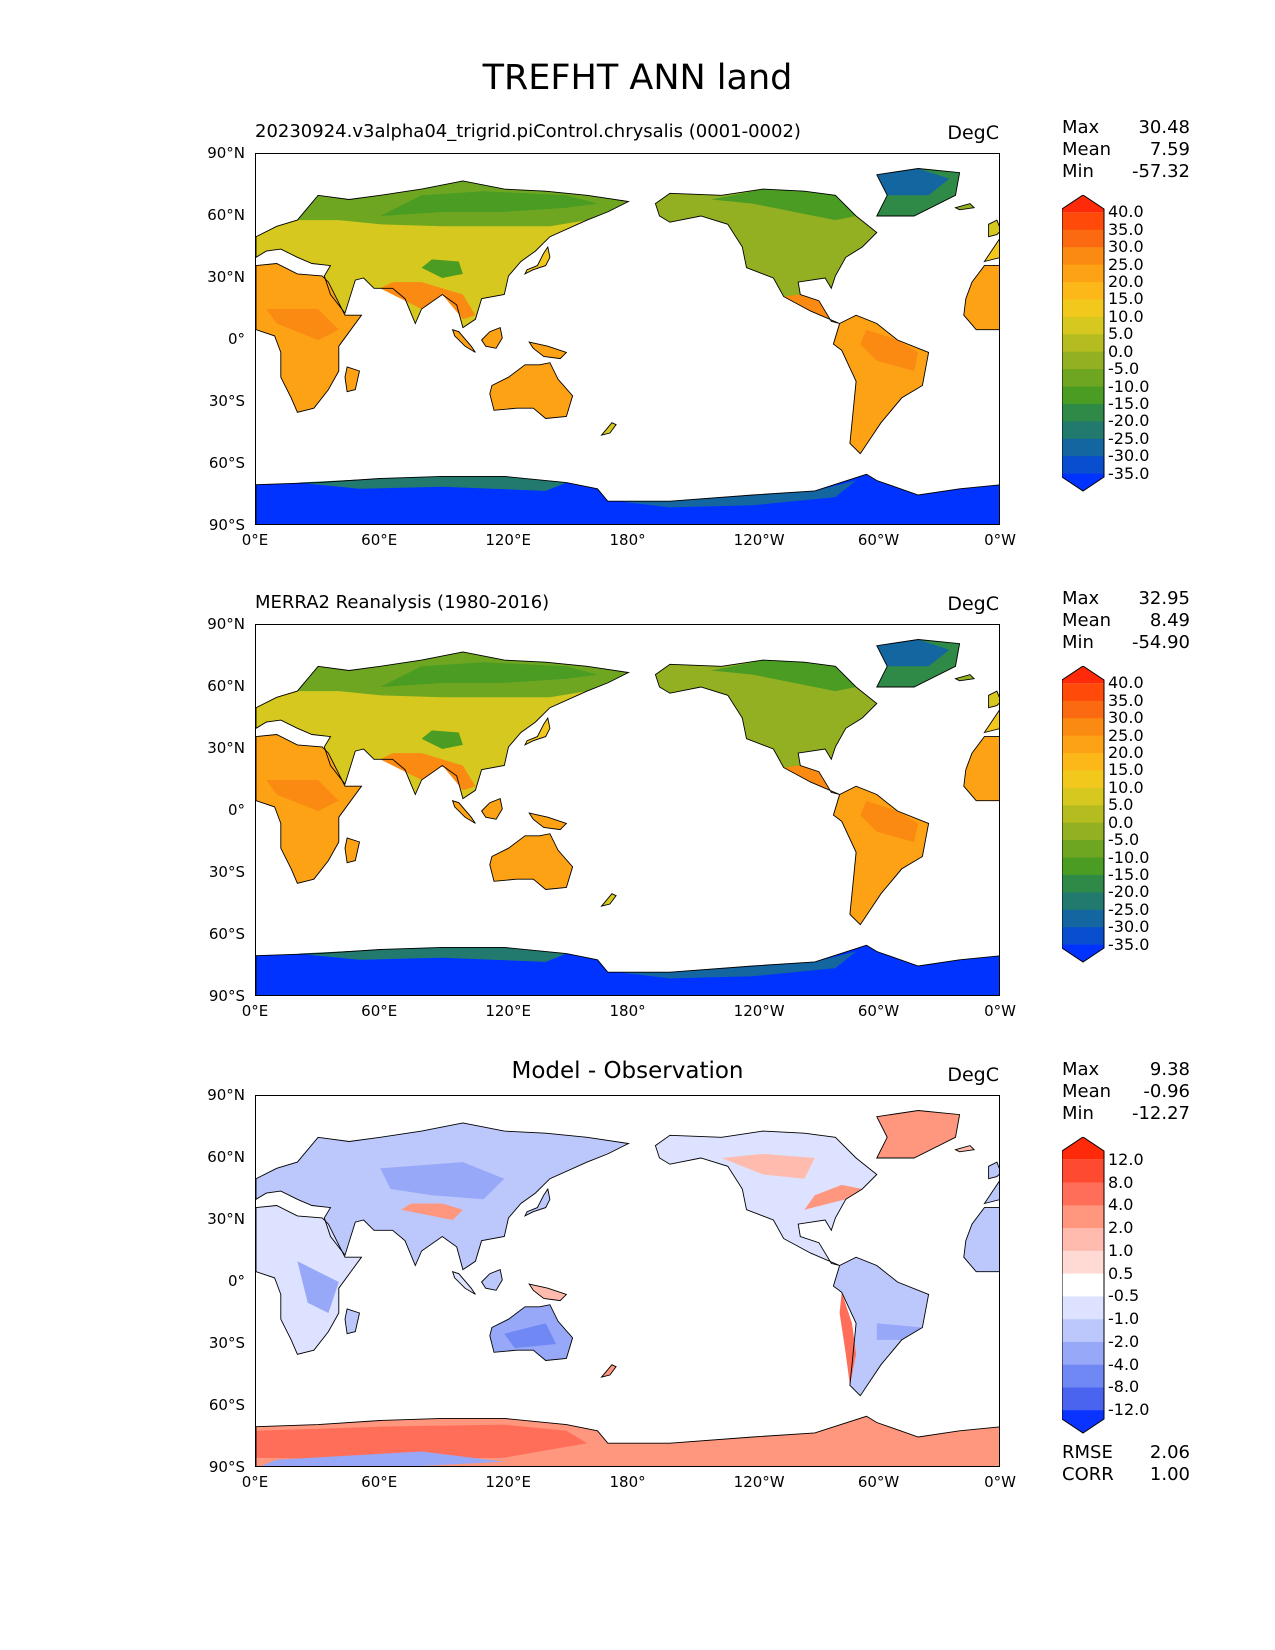  I want to click on map-test, so click(627, 339).